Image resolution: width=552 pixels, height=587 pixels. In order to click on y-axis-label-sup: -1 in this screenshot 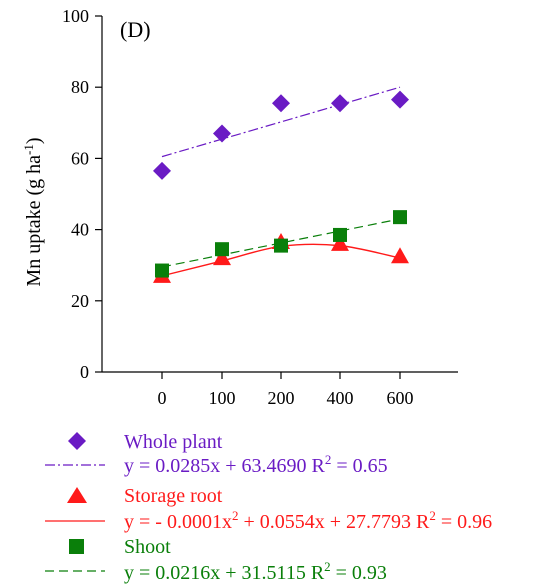, I will do `click(28, 149)`.